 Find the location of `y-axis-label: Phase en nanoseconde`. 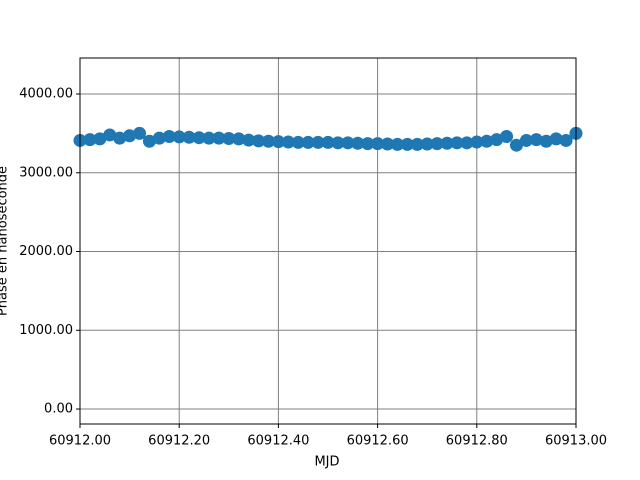

y-axis-label: Phase en nanoseconde is located at coordinates (5, 241).